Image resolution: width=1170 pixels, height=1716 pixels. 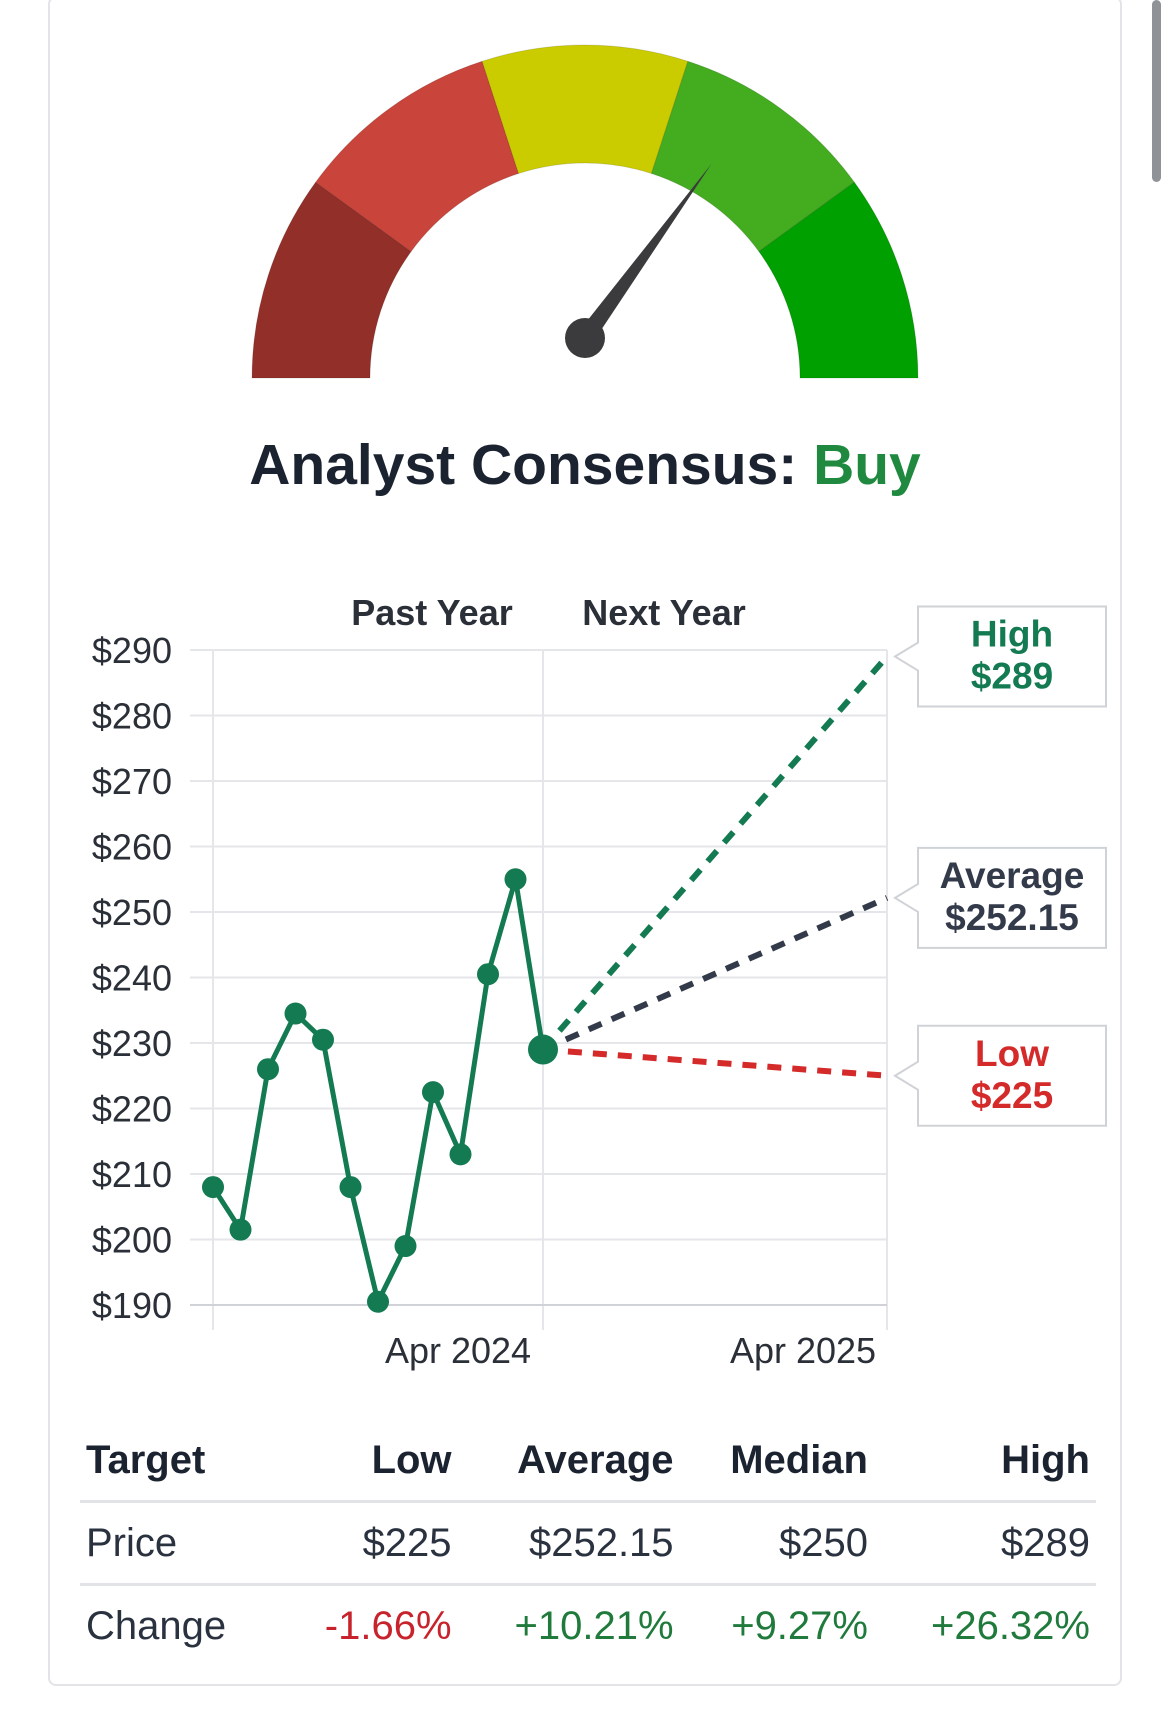 What do you see at coordinates (388, 1625) in the screenshot?
I see `change-low: -1.66%` at bounding box center [388, 1625].